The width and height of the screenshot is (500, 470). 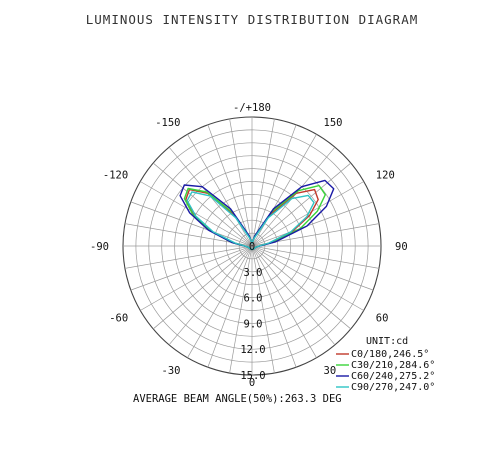 What do you see at coordinates (393, 387) in the screenshot?
I see `legend-entry: C90/270,247.0°` at bounding box center [393, 387].